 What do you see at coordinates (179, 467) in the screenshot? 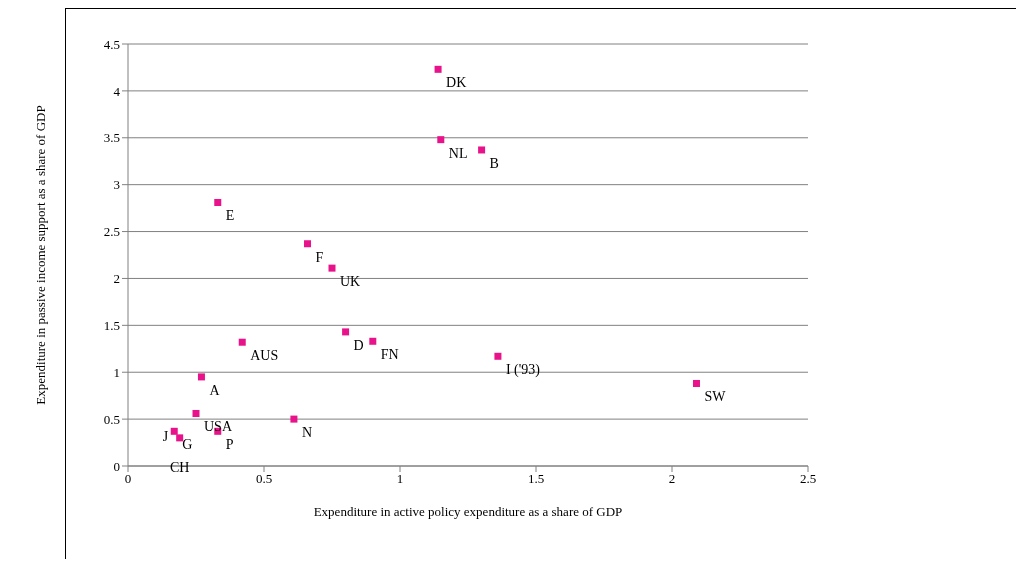
I see `annotation: CH` at bounding box center [179, 467].